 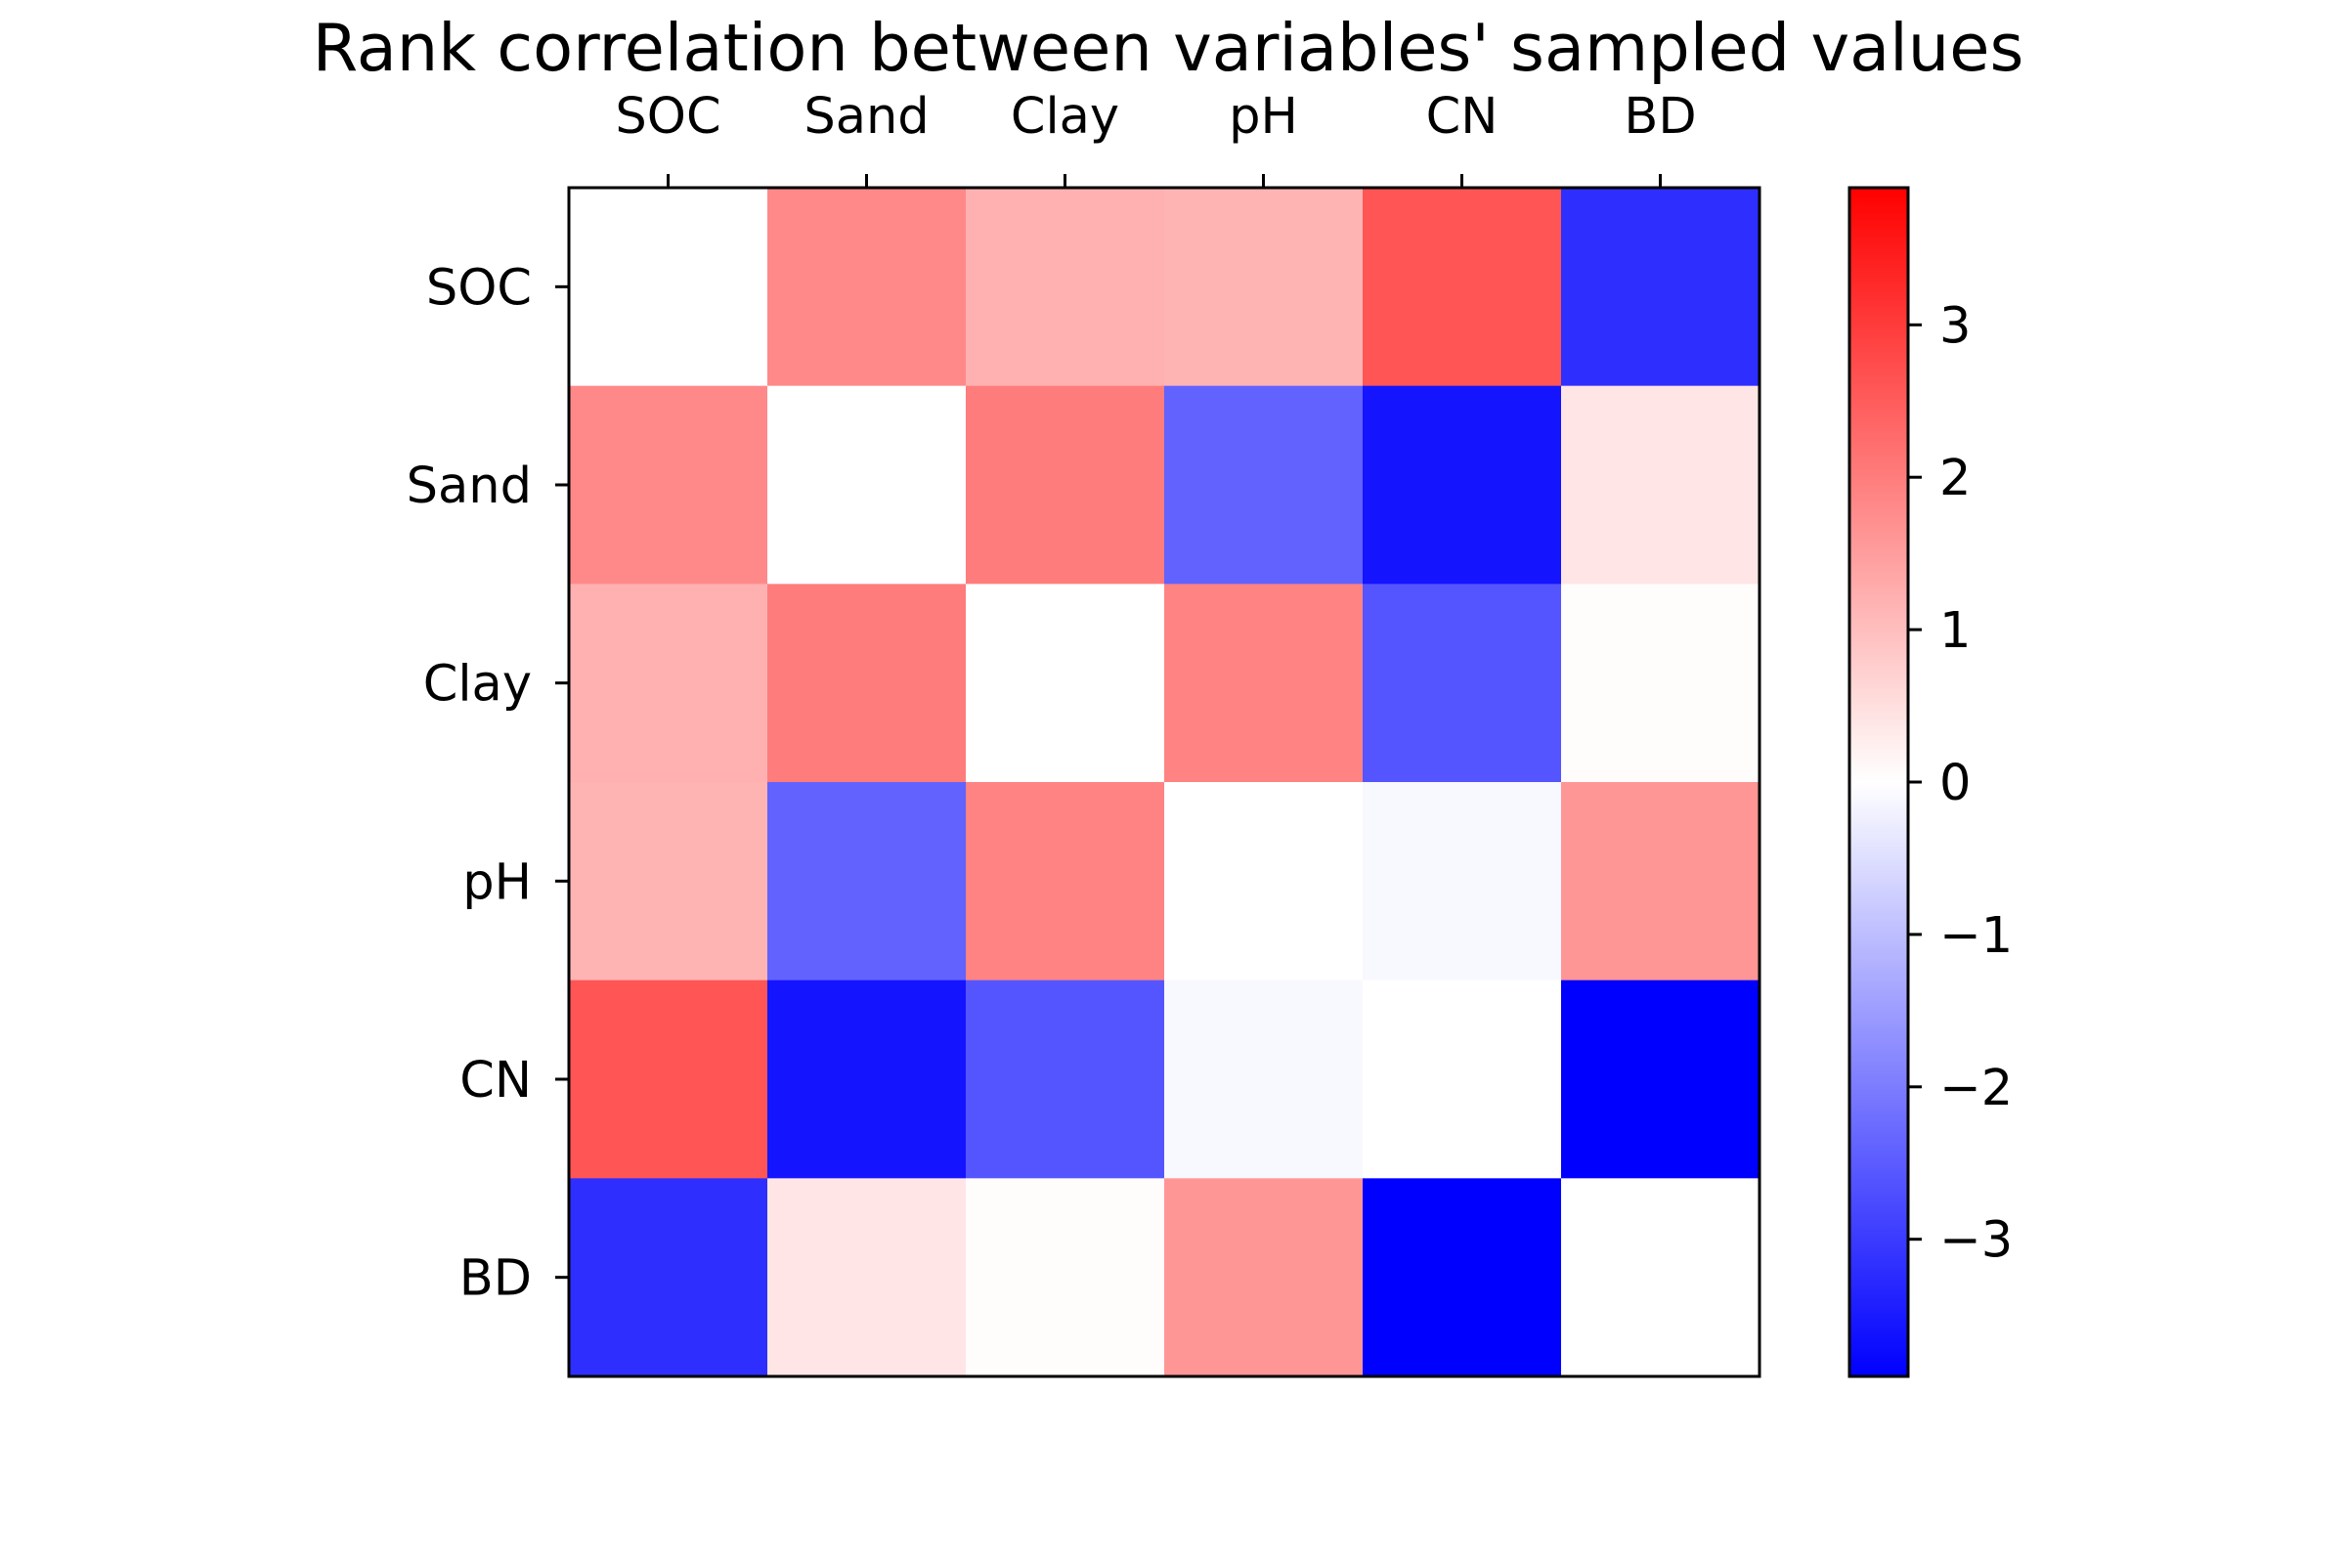 What do you see at coordinates (867, 1278) in the screenshot?
I see `heatmap-cell-bd-sand` at bounding box center [867, 1278].